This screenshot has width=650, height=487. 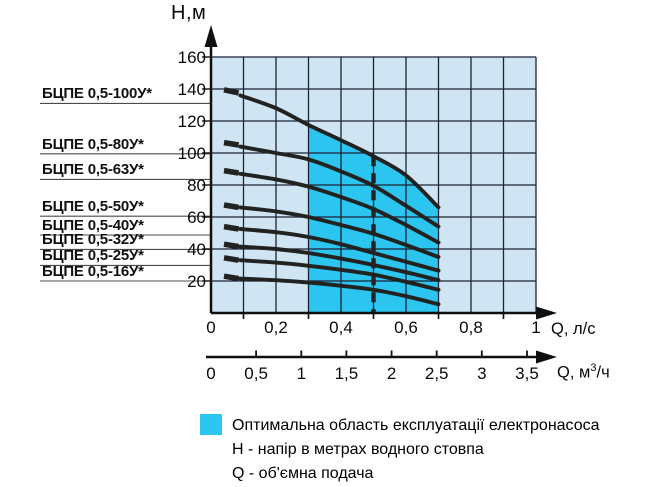 I want to click on x2-tick-label: 2, so click(x=391, y=373).